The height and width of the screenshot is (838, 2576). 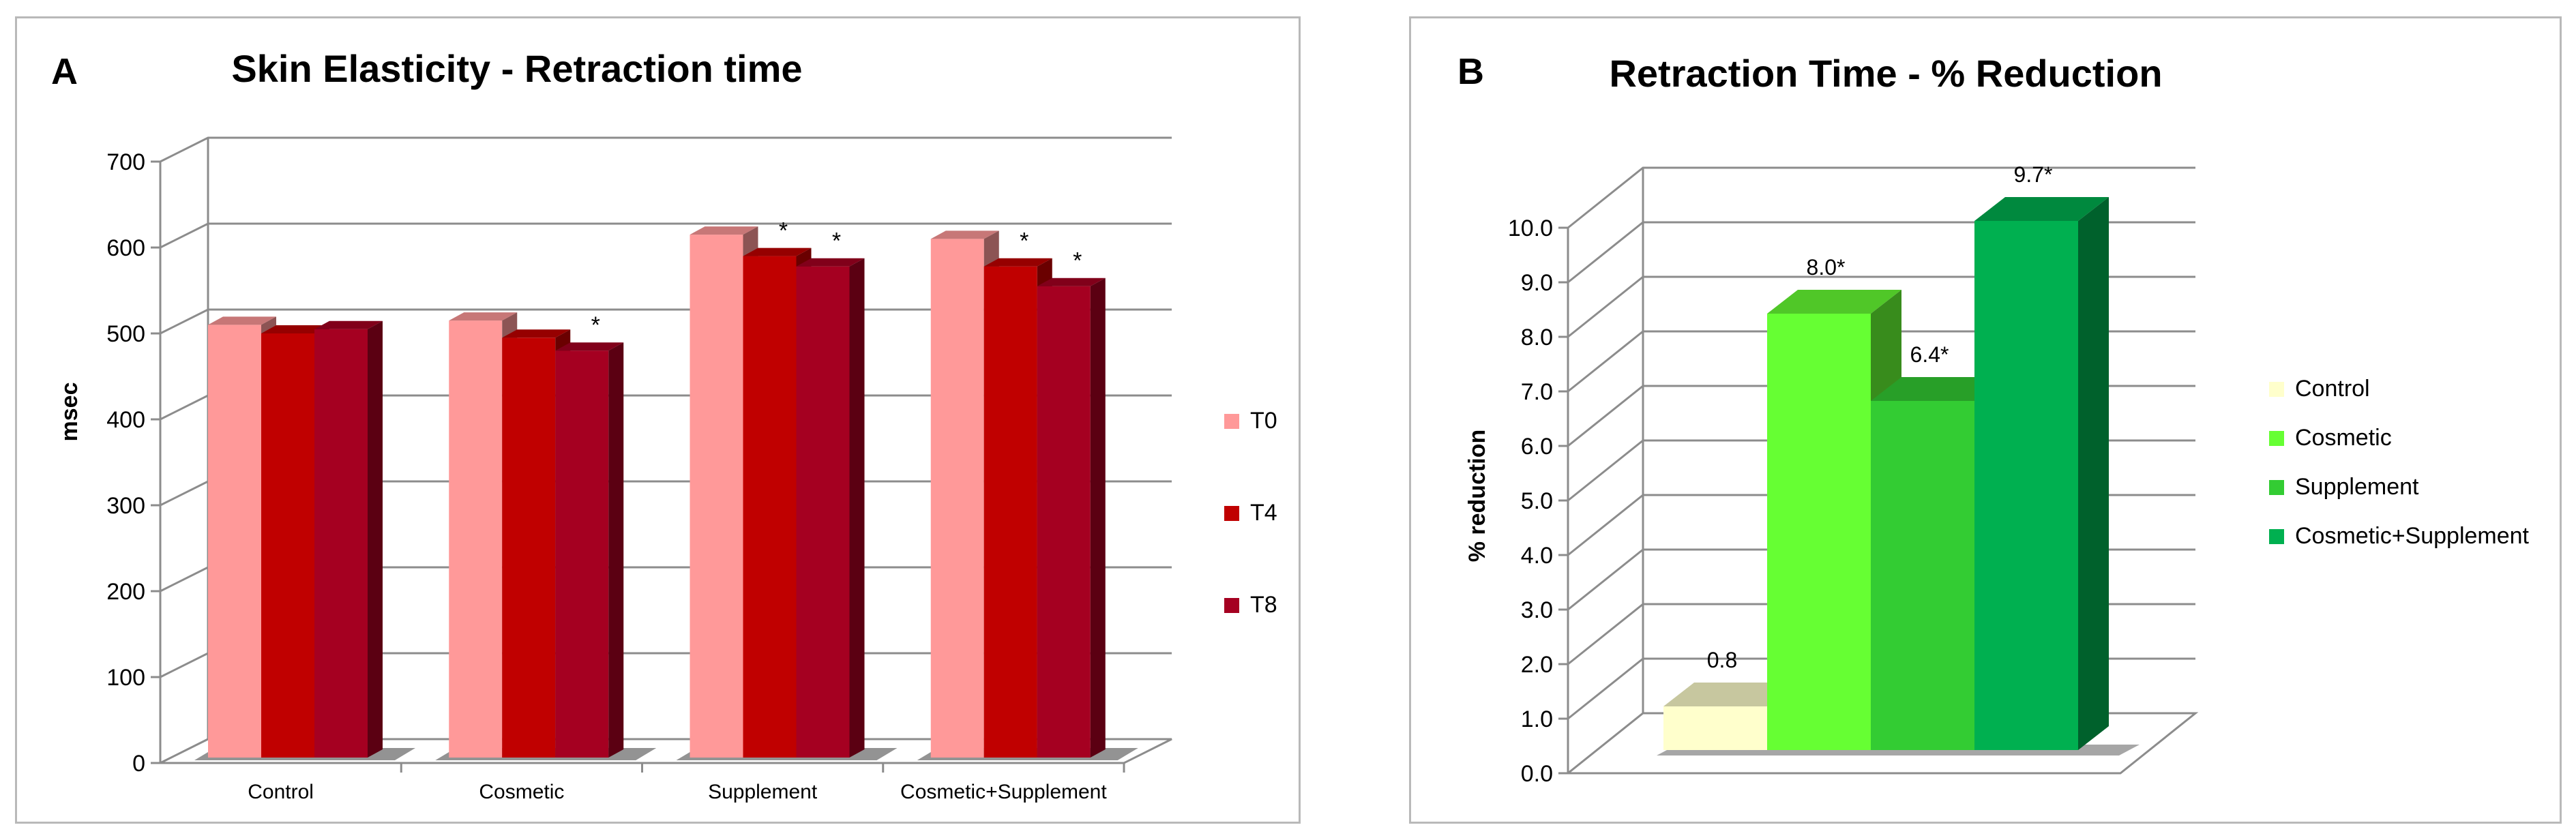 I want to click on panel-letter-a: A, so click(x=64, y=71).